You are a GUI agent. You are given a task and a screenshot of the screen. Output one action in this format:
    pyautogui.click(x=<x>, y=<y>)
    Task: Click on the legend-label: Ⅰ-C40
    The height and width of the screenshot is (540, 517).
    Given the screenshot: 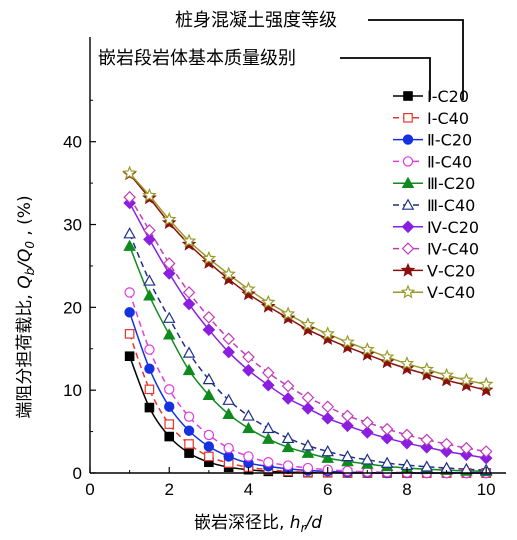 What is the action you would take?
    pyautogui.click(x=448, y=118)
    